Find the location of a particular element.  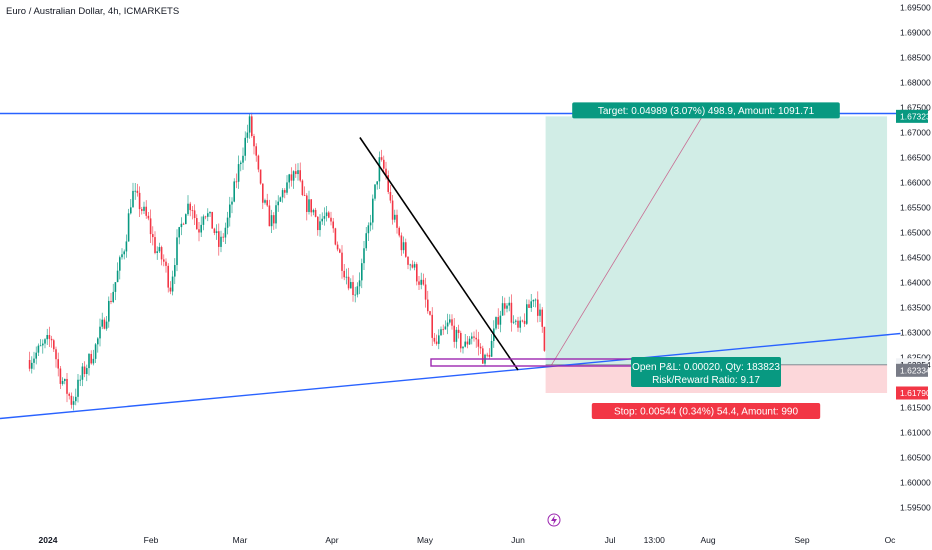

y-tick-label: 1.62500 is located at coordinates (915, 358).